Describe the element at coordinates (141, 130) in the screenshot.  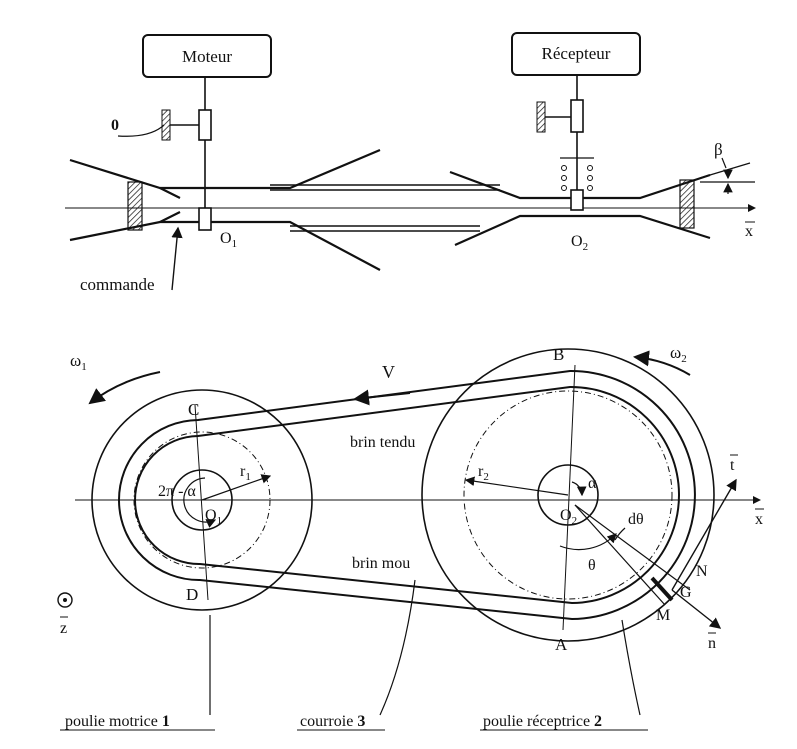
I see `frame-leader` at that location.